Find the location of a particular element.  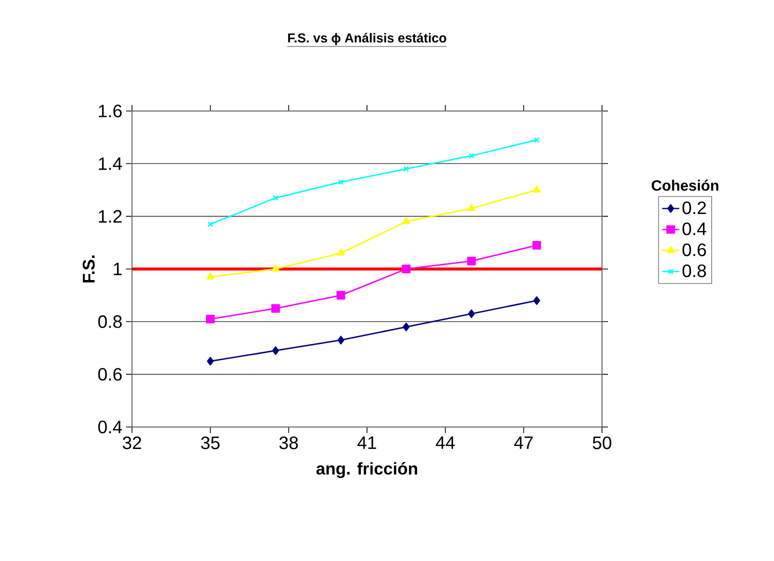

y-tick-label: 0.6 is located at coordinates (110, 374).